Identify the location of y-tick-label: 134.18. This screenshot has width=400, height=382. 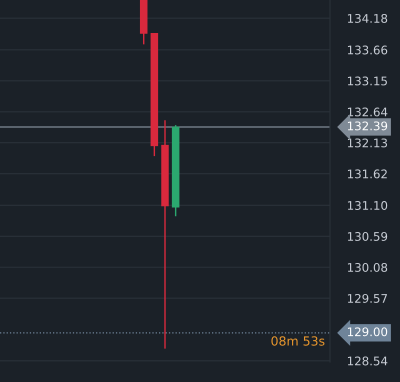
(368, 18).